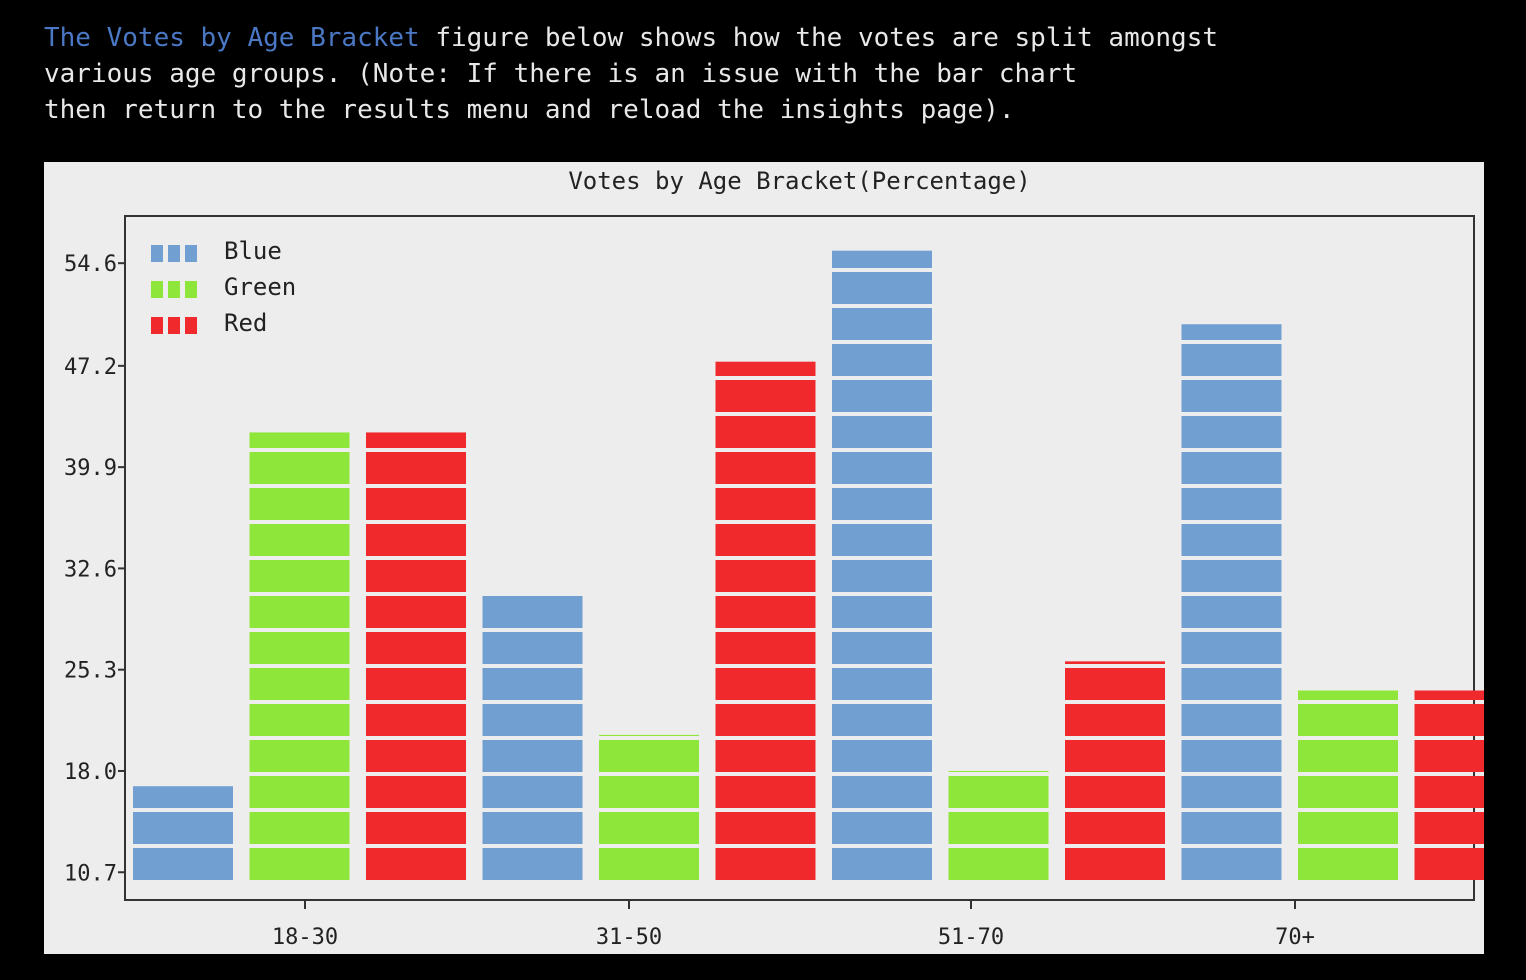 This screenshot has width=1526, height=980. I want to click on x-tick-label-31-50: 31-50, so click(629, 937).